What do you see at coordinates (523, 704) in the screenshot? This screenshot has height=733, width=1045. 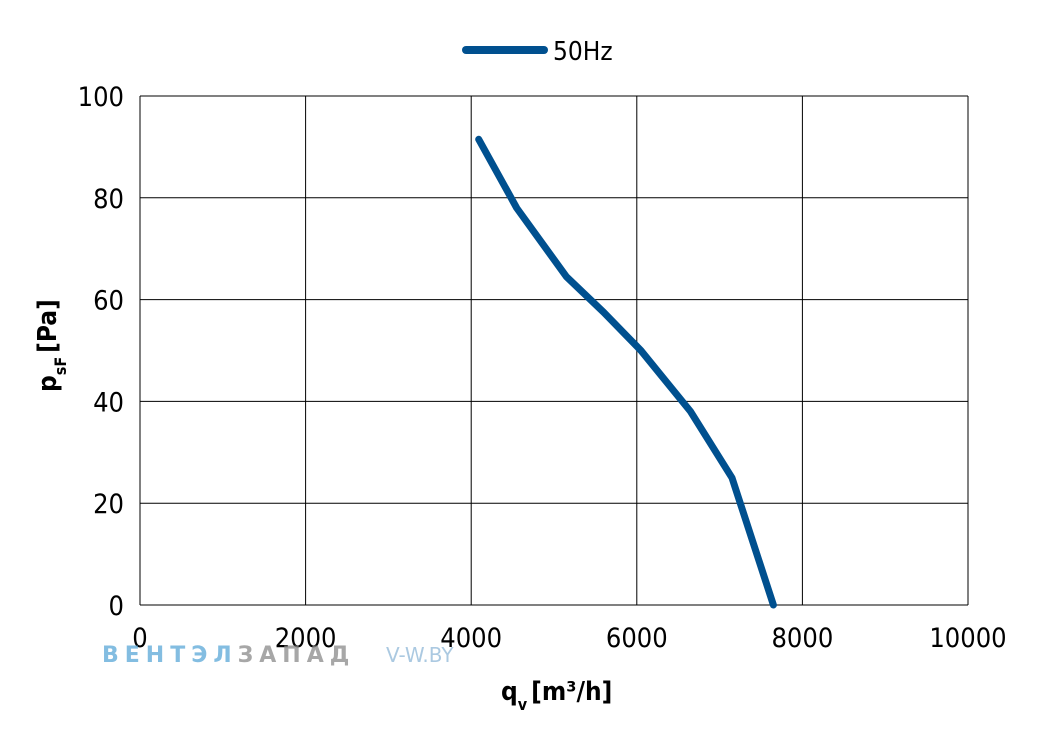 I see `x-axis-subscript: v` at bounding box center [523, 704].